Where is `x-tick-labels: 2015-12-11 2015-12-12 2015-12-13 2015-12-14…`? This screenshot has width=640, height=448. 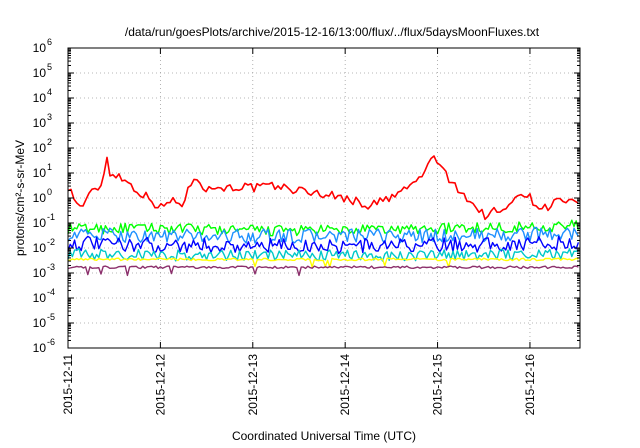
x-tick-labels: 2015-12-11 2015-12-12 2015-12-13 2015-12-14… is located at coordinates (299, 385).